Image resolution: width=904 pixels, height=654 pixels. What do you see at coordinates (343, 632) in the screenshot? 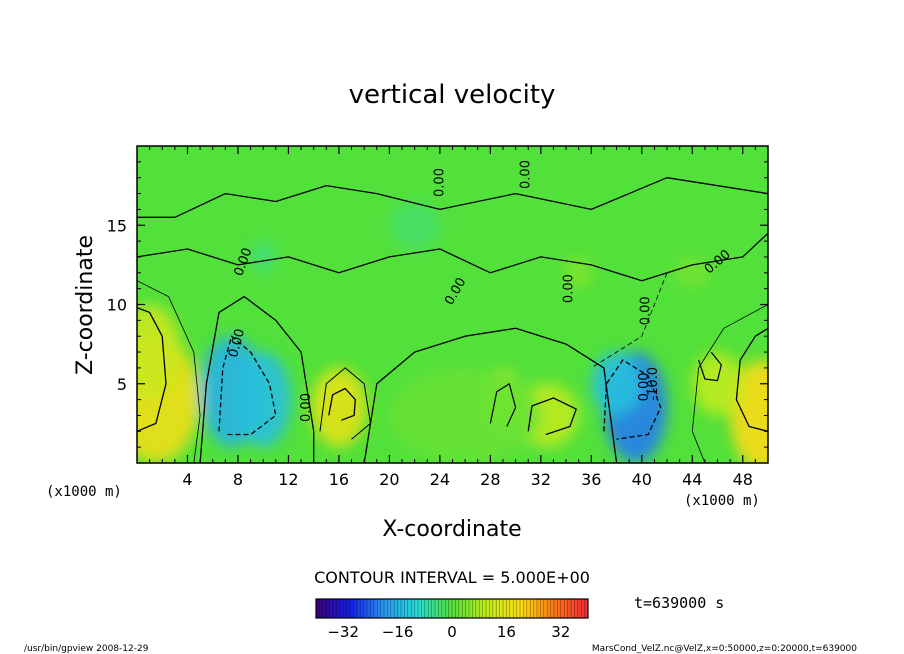
I see `colorbar-tick-label: −32` at bounding box center [343, 632].